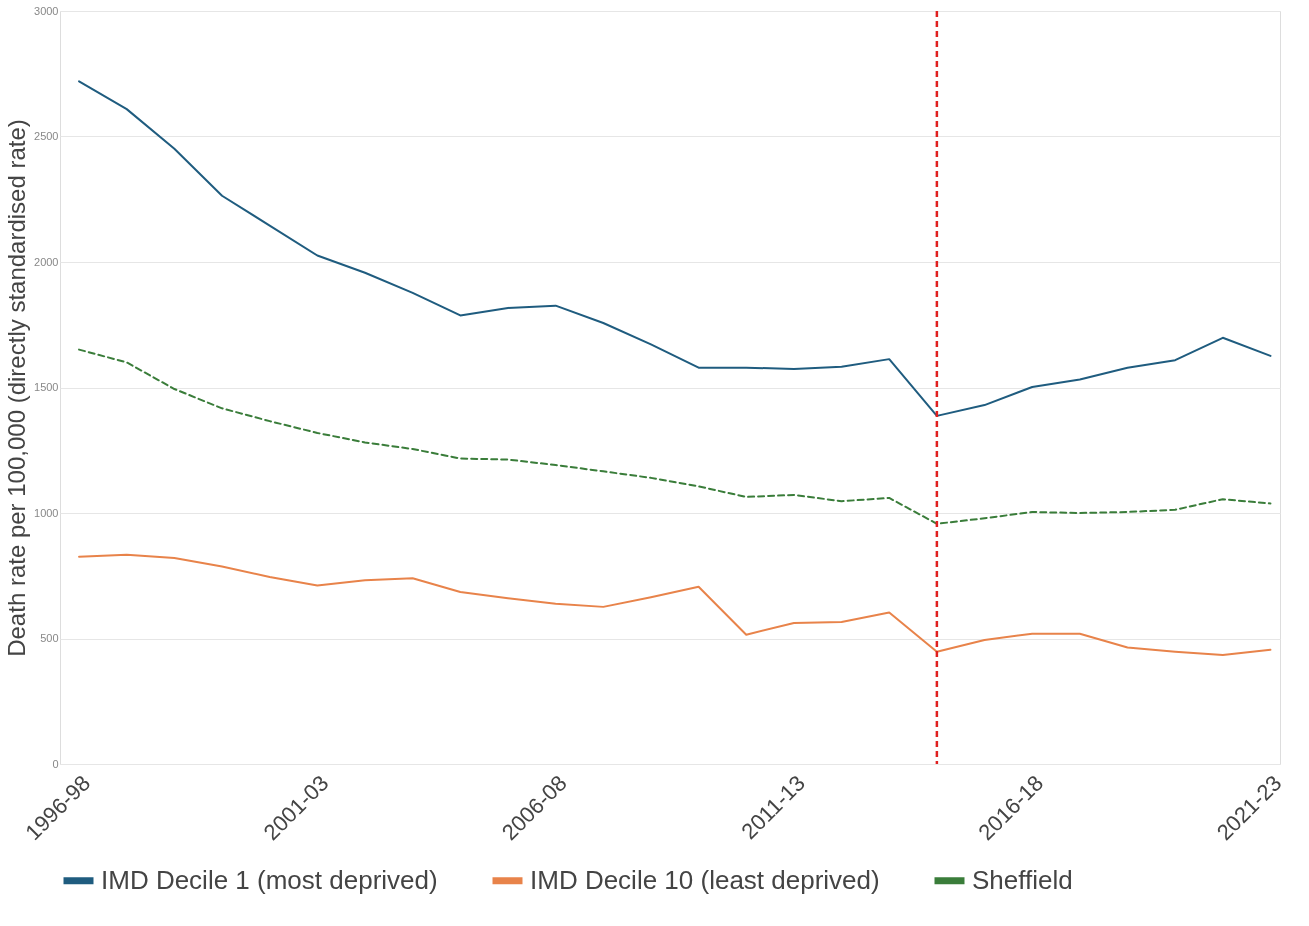  Describe the element at coordinates (55, 763) in the screenshot. I see `y-tick-label: 0` at that location.